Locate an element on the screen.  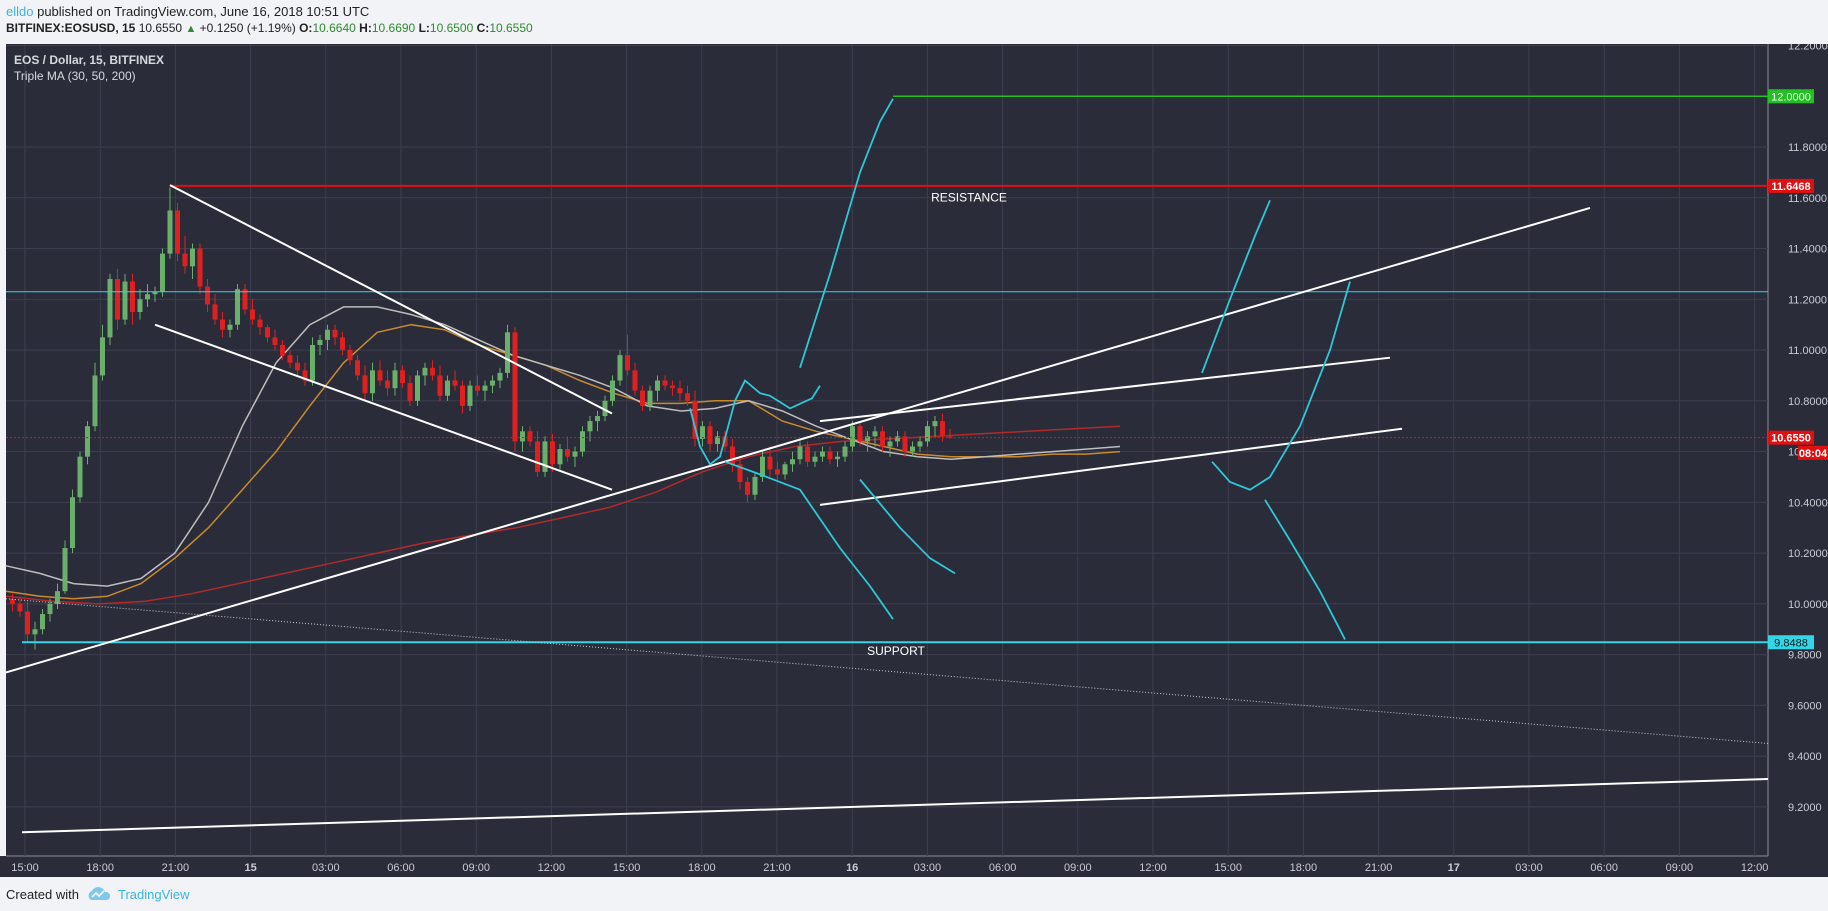
created-with-text: Created with is located at coordinates (42, 894).